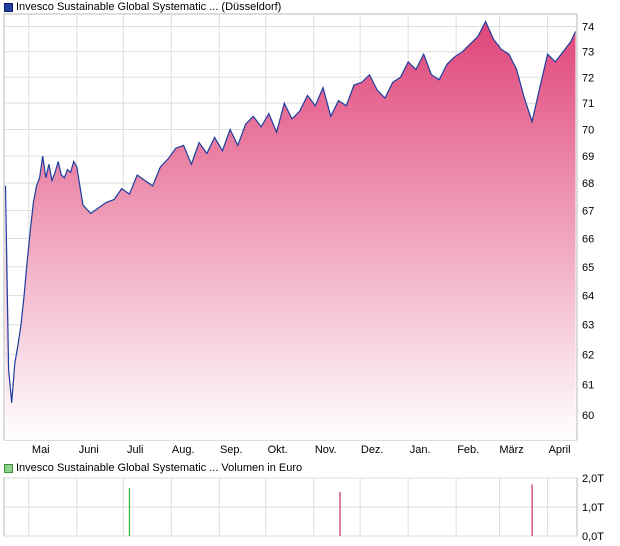  I want to click on x-tick-label: Jan., so click(420, 450).